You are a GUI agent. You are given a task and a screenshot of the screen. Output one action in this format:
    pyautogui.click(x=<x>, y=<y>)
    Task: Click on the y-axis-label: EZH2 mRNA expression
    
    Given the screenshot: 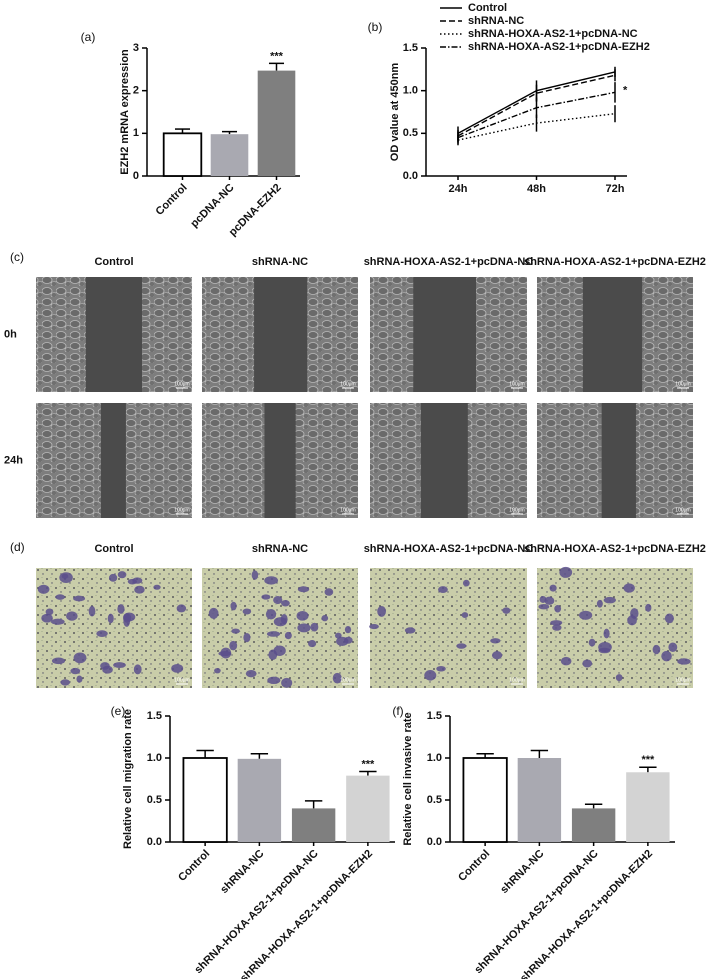 What is the action you would take?
    pyautogui.click(x=125, y=112)
    